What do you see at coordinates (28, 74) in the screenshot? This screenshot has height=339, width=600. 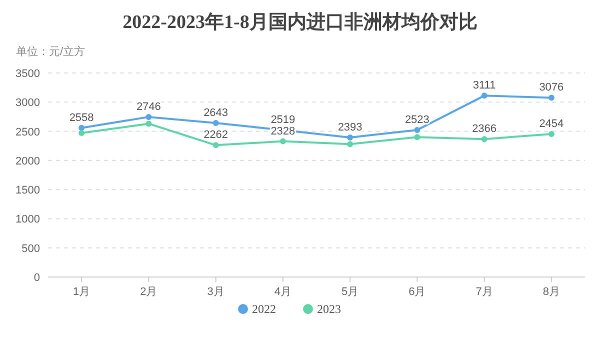 I see `y-tick-label: 3500` at bounding box center [28, 74].